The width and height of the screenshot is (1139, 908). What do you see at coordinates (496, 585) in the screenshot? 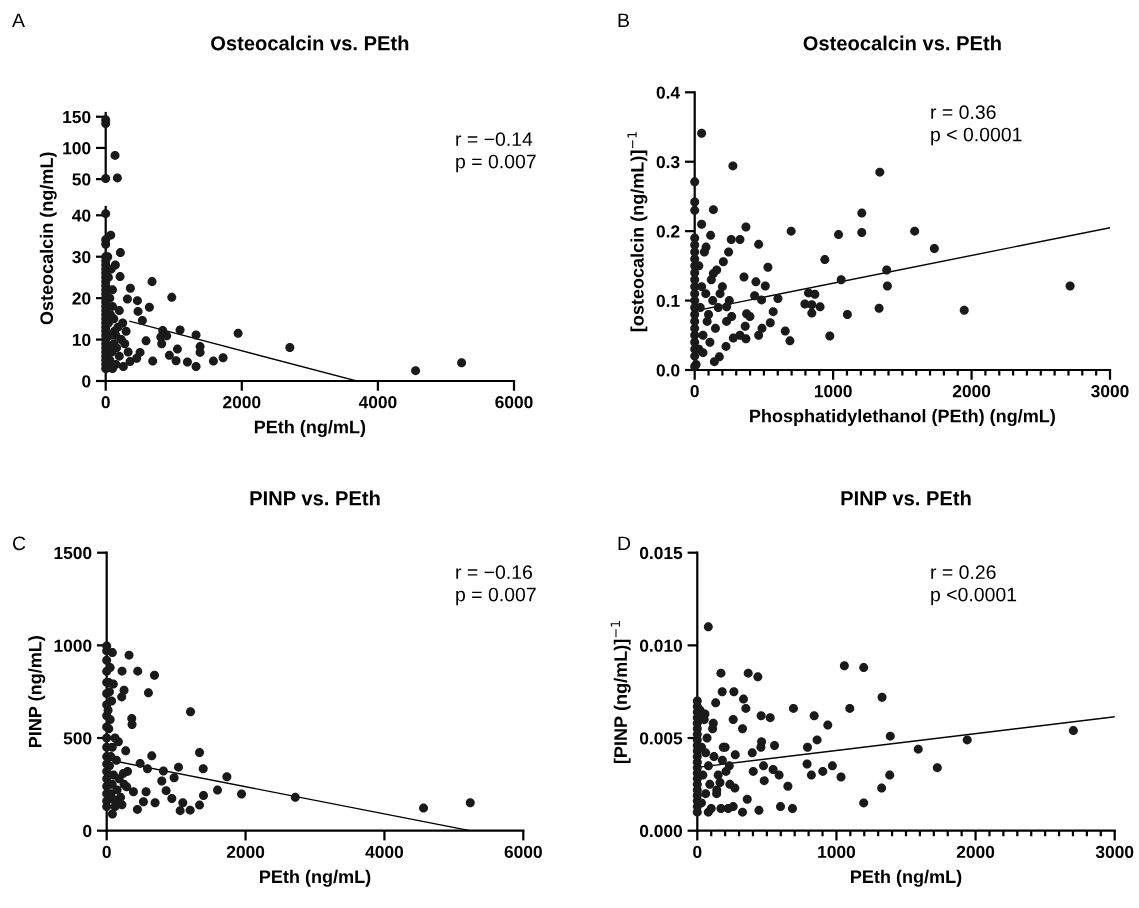
I see `annotation: r = −0.16 p = 0.007` at bounding box center [496, 585].